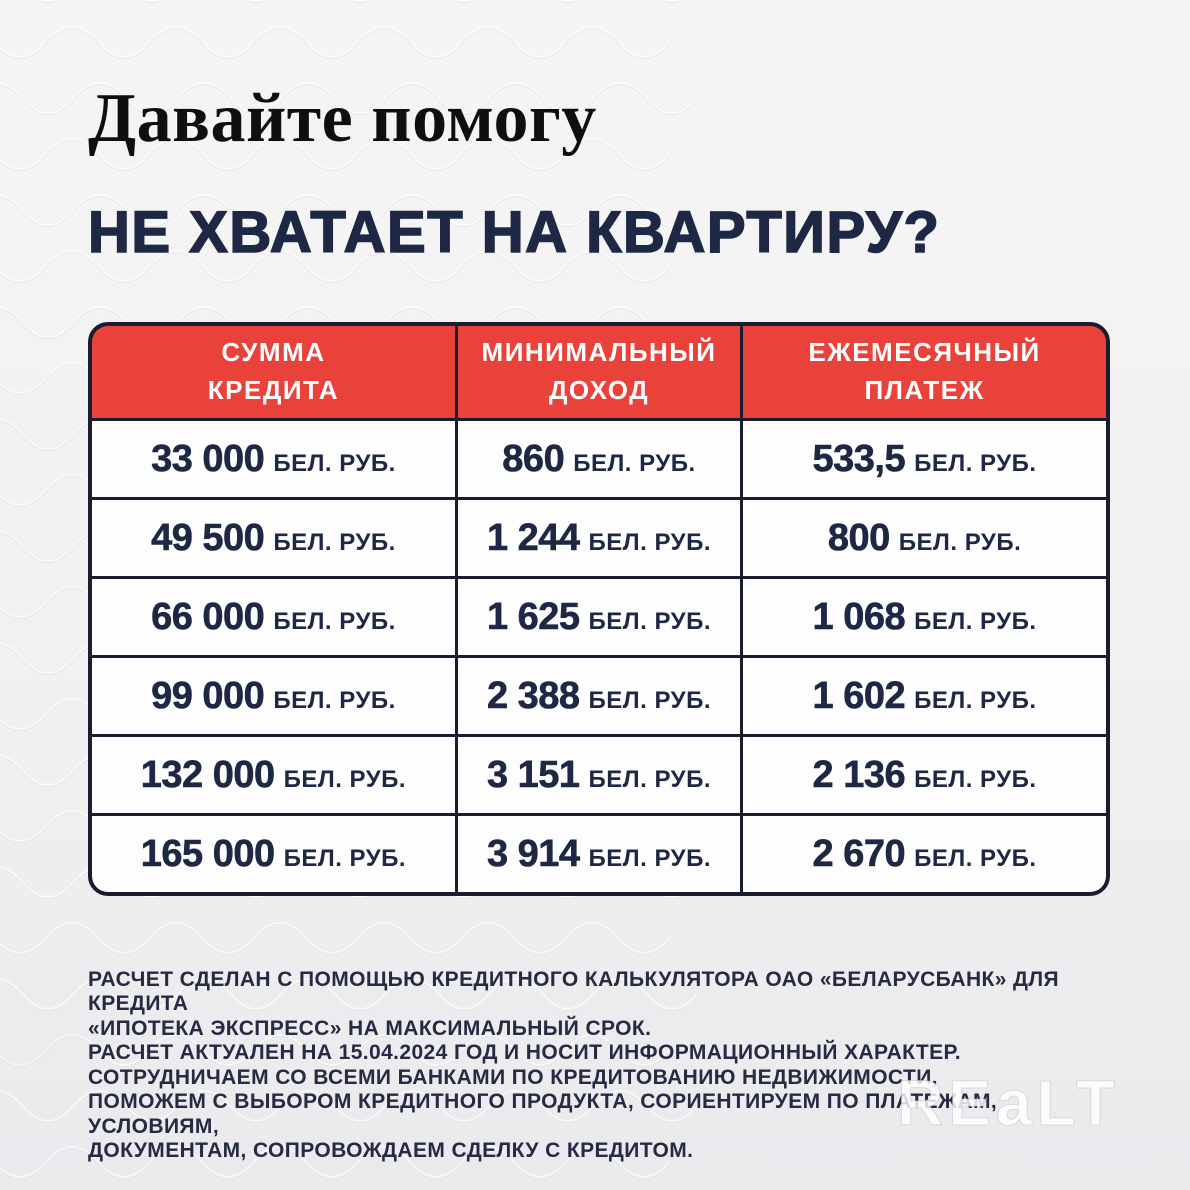 The height and width of the screenshot is (1190, 1190). Describe the element at coordinates (208, 695) in the screenshot. I see `credit-amount-value: 99 000` at that location.